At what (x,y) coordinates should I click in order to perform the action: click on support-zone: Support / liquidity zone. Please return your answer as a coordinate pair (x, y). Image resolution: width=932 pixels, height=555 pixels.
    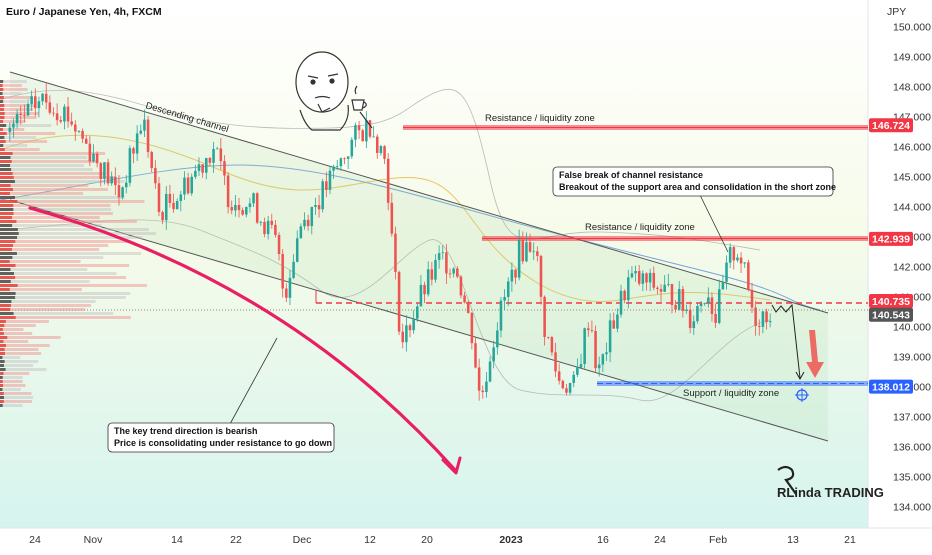
    Looking at the image, I should click on (732, 391).